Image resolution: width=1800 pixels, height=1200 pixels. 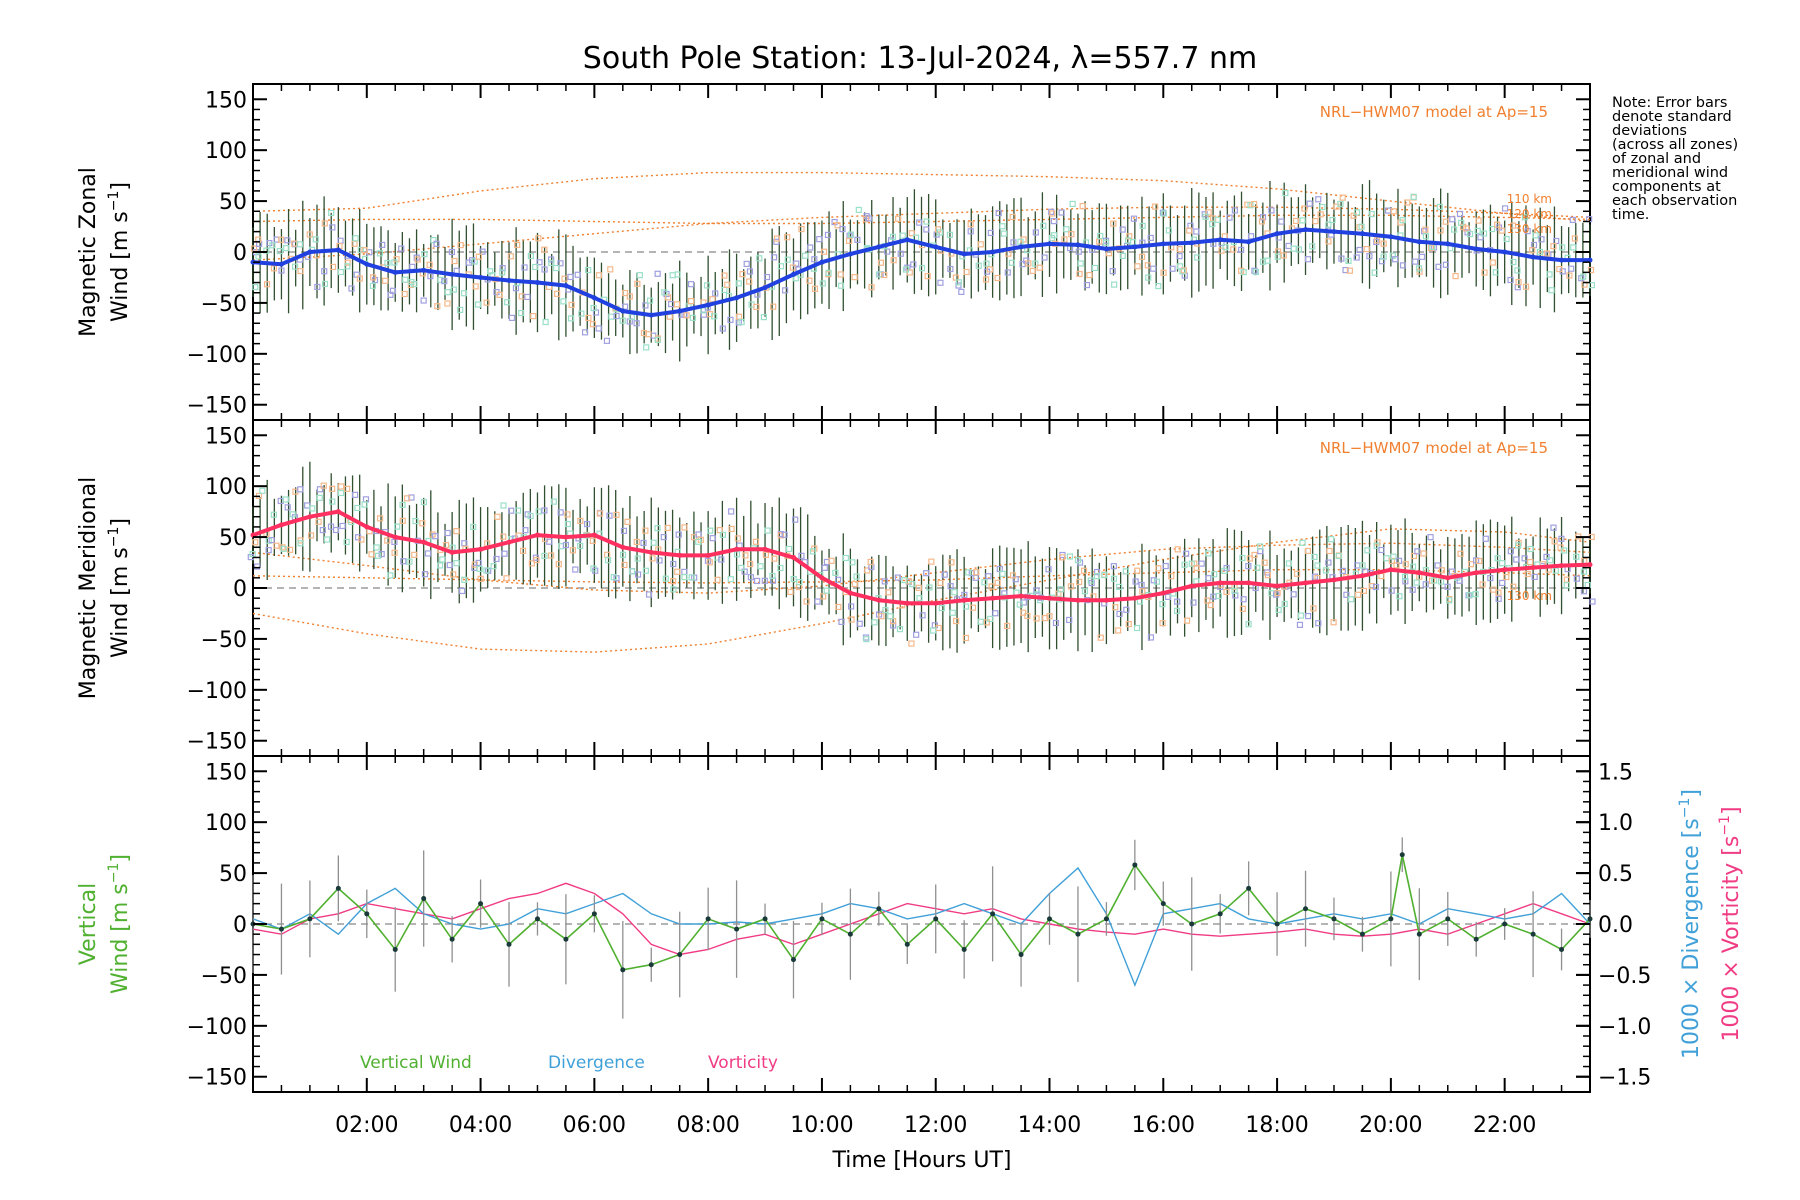 What do you see at coordinates (1615, 823) in the screenshot?
I see `y2-tick-label: 1.0` at bounding box center [1615, 823].